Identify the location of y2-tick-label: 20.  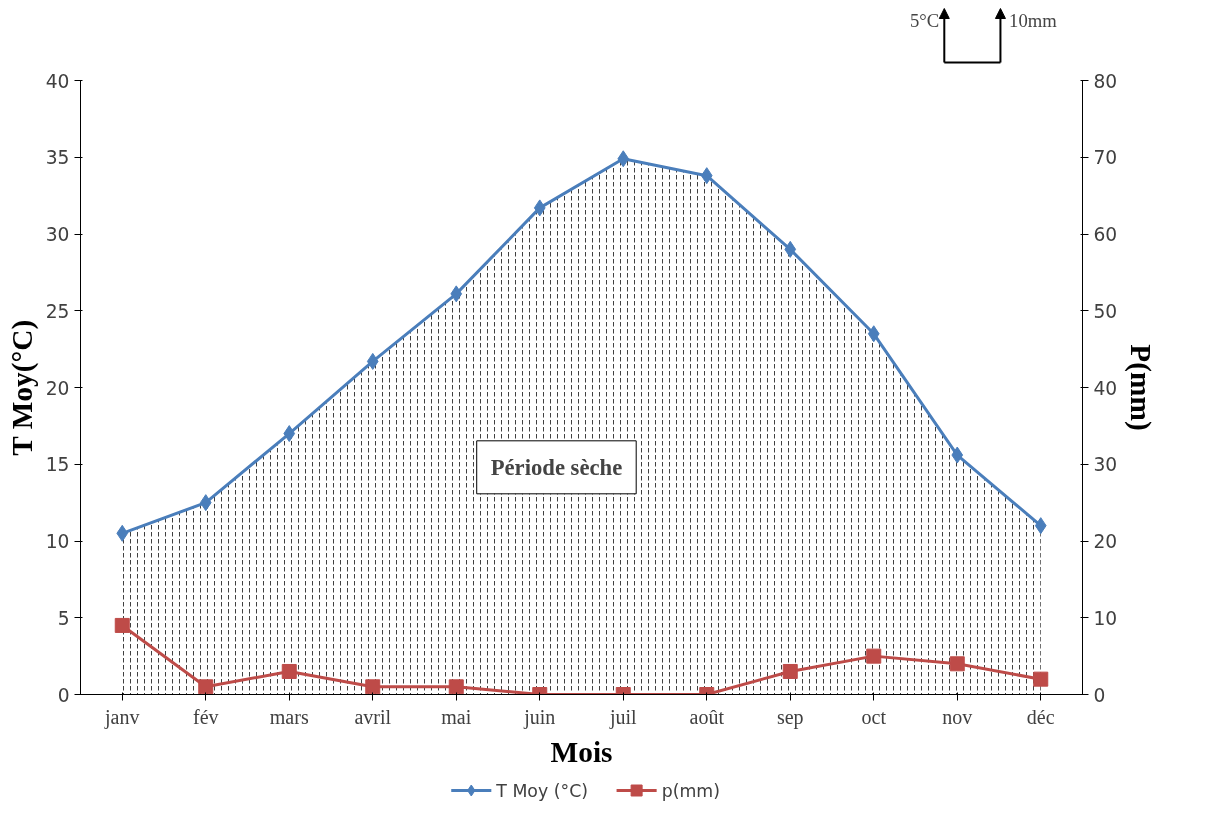
(1105, 541).